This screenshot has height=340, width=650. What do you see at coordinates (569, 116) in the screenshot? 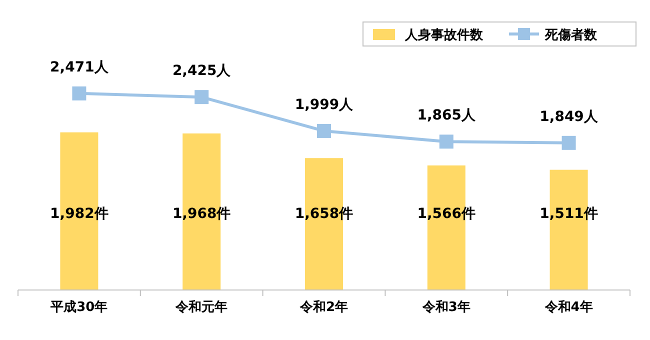
I see `data-label: 1,849人` at bounding box center [569, 116].